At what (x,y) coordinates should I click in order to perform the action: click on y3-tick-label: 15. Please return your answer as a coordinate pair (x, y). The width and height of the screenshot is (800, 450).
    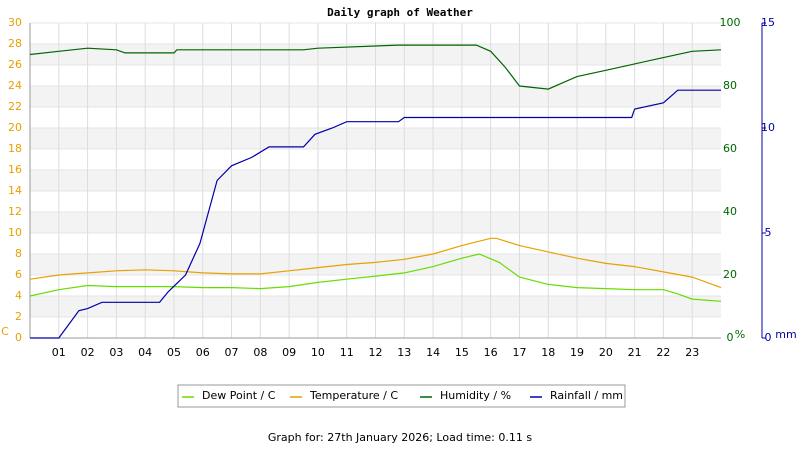
    Looking at the image, I should click on (768, 22).